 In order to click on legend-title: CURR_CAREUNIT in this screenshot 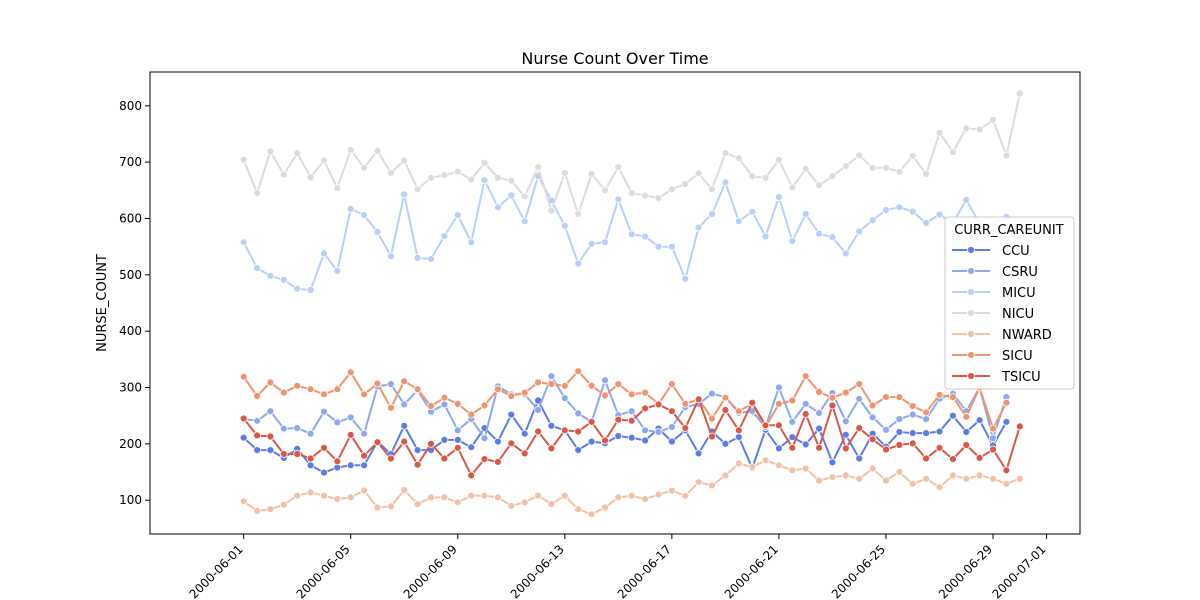, I will do `click(1008, 230)`.